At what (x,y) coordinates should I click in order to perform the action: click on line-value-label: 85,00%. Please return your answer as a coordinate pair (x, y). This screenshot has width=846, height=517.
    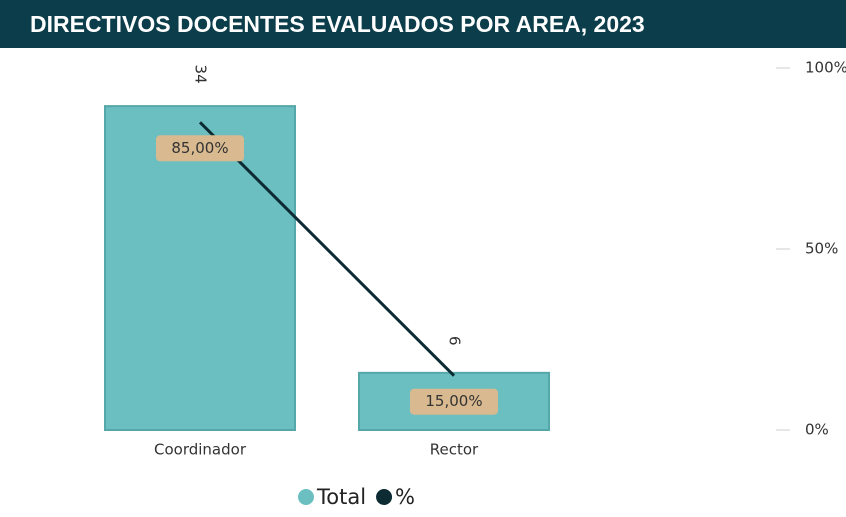
    Looking at the image, I should click on (199, 148).